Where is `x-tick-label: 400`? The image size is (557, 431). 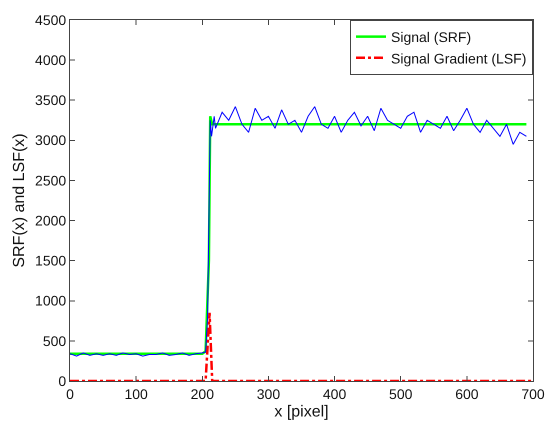
x-tick-label: 400 is located at coordinates (334, 394).